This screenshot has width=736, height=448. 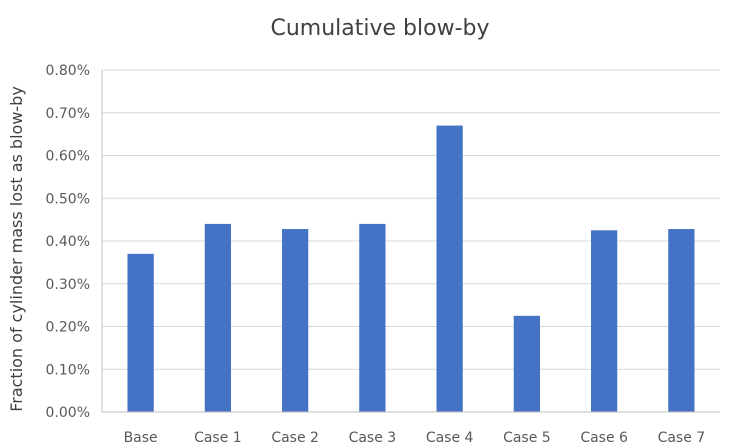 I want to click on x-tick-label: Case 7, so click(x=682, y=438).